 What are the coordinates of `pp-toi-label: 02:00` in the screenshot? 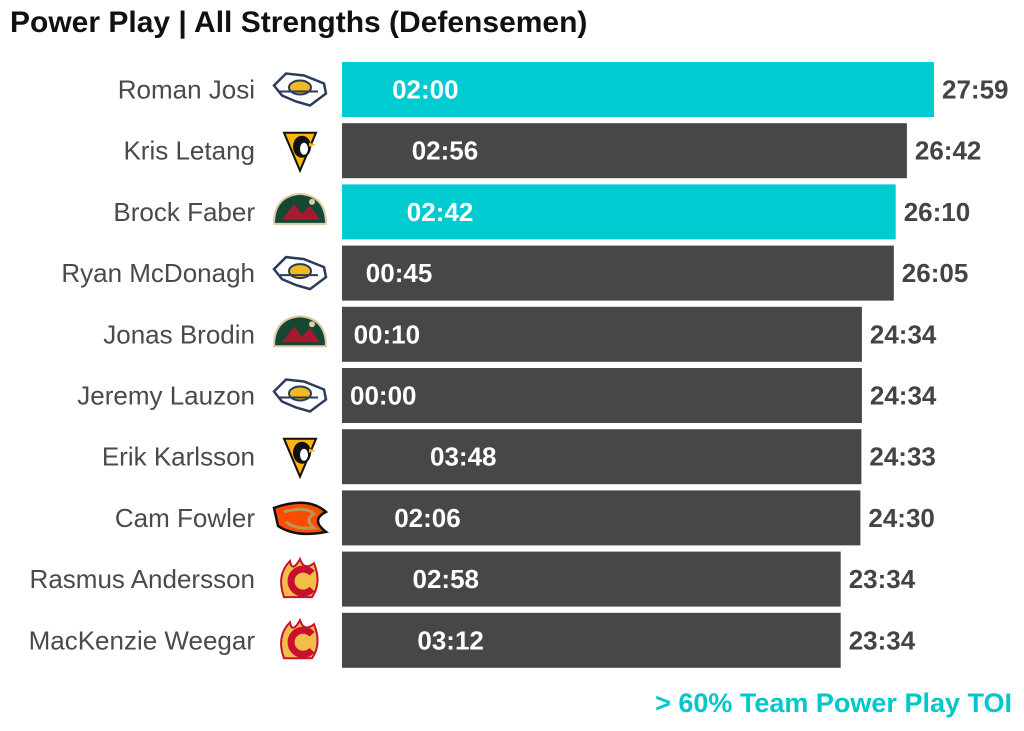 It's located at (425, 90).